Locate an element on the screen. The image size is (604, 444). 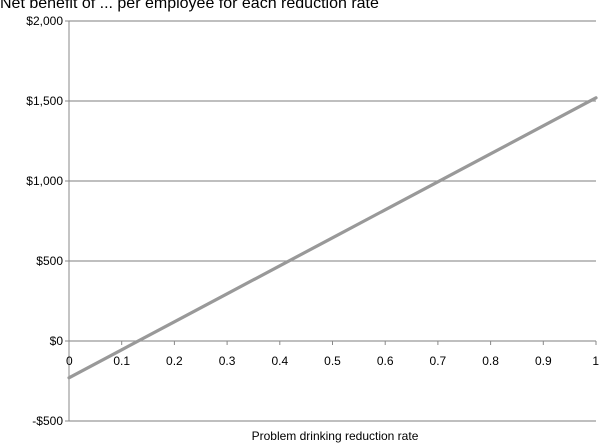
x-tick-label: 0.5 is located at coordinates (332, 361).